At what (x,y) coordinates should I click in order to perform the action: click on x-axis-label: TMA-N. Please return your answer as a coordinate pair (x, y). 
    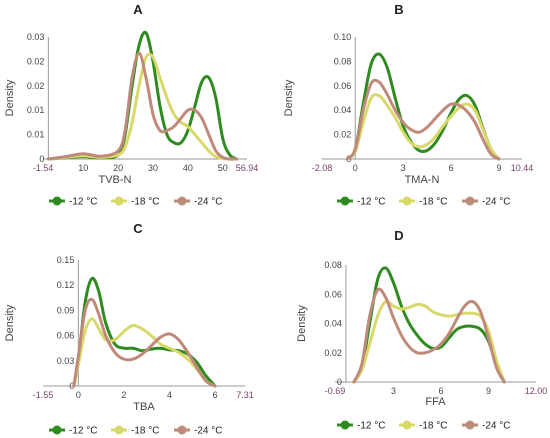
    Looking at the image, I should click on (422, 180).